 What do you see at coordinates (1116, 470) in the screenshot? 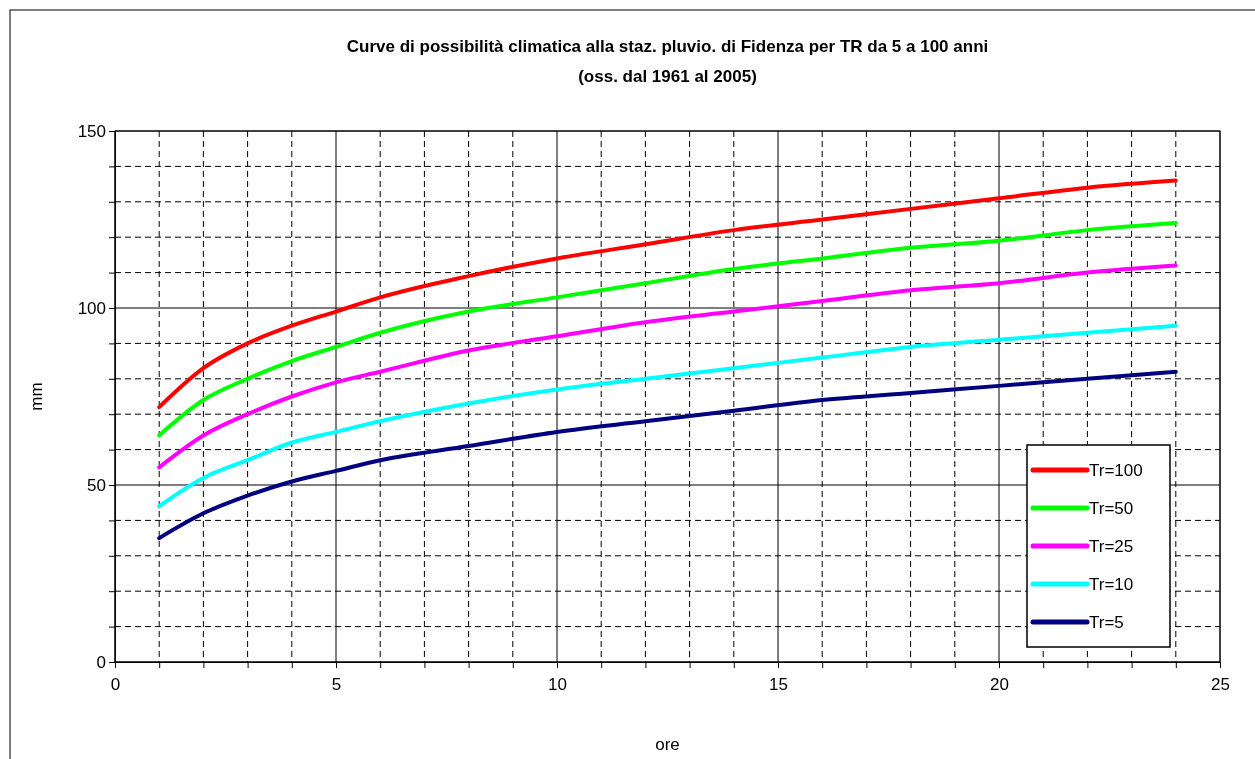
I see `legend-label: Tr=100` at bounding box center [1116, 470].